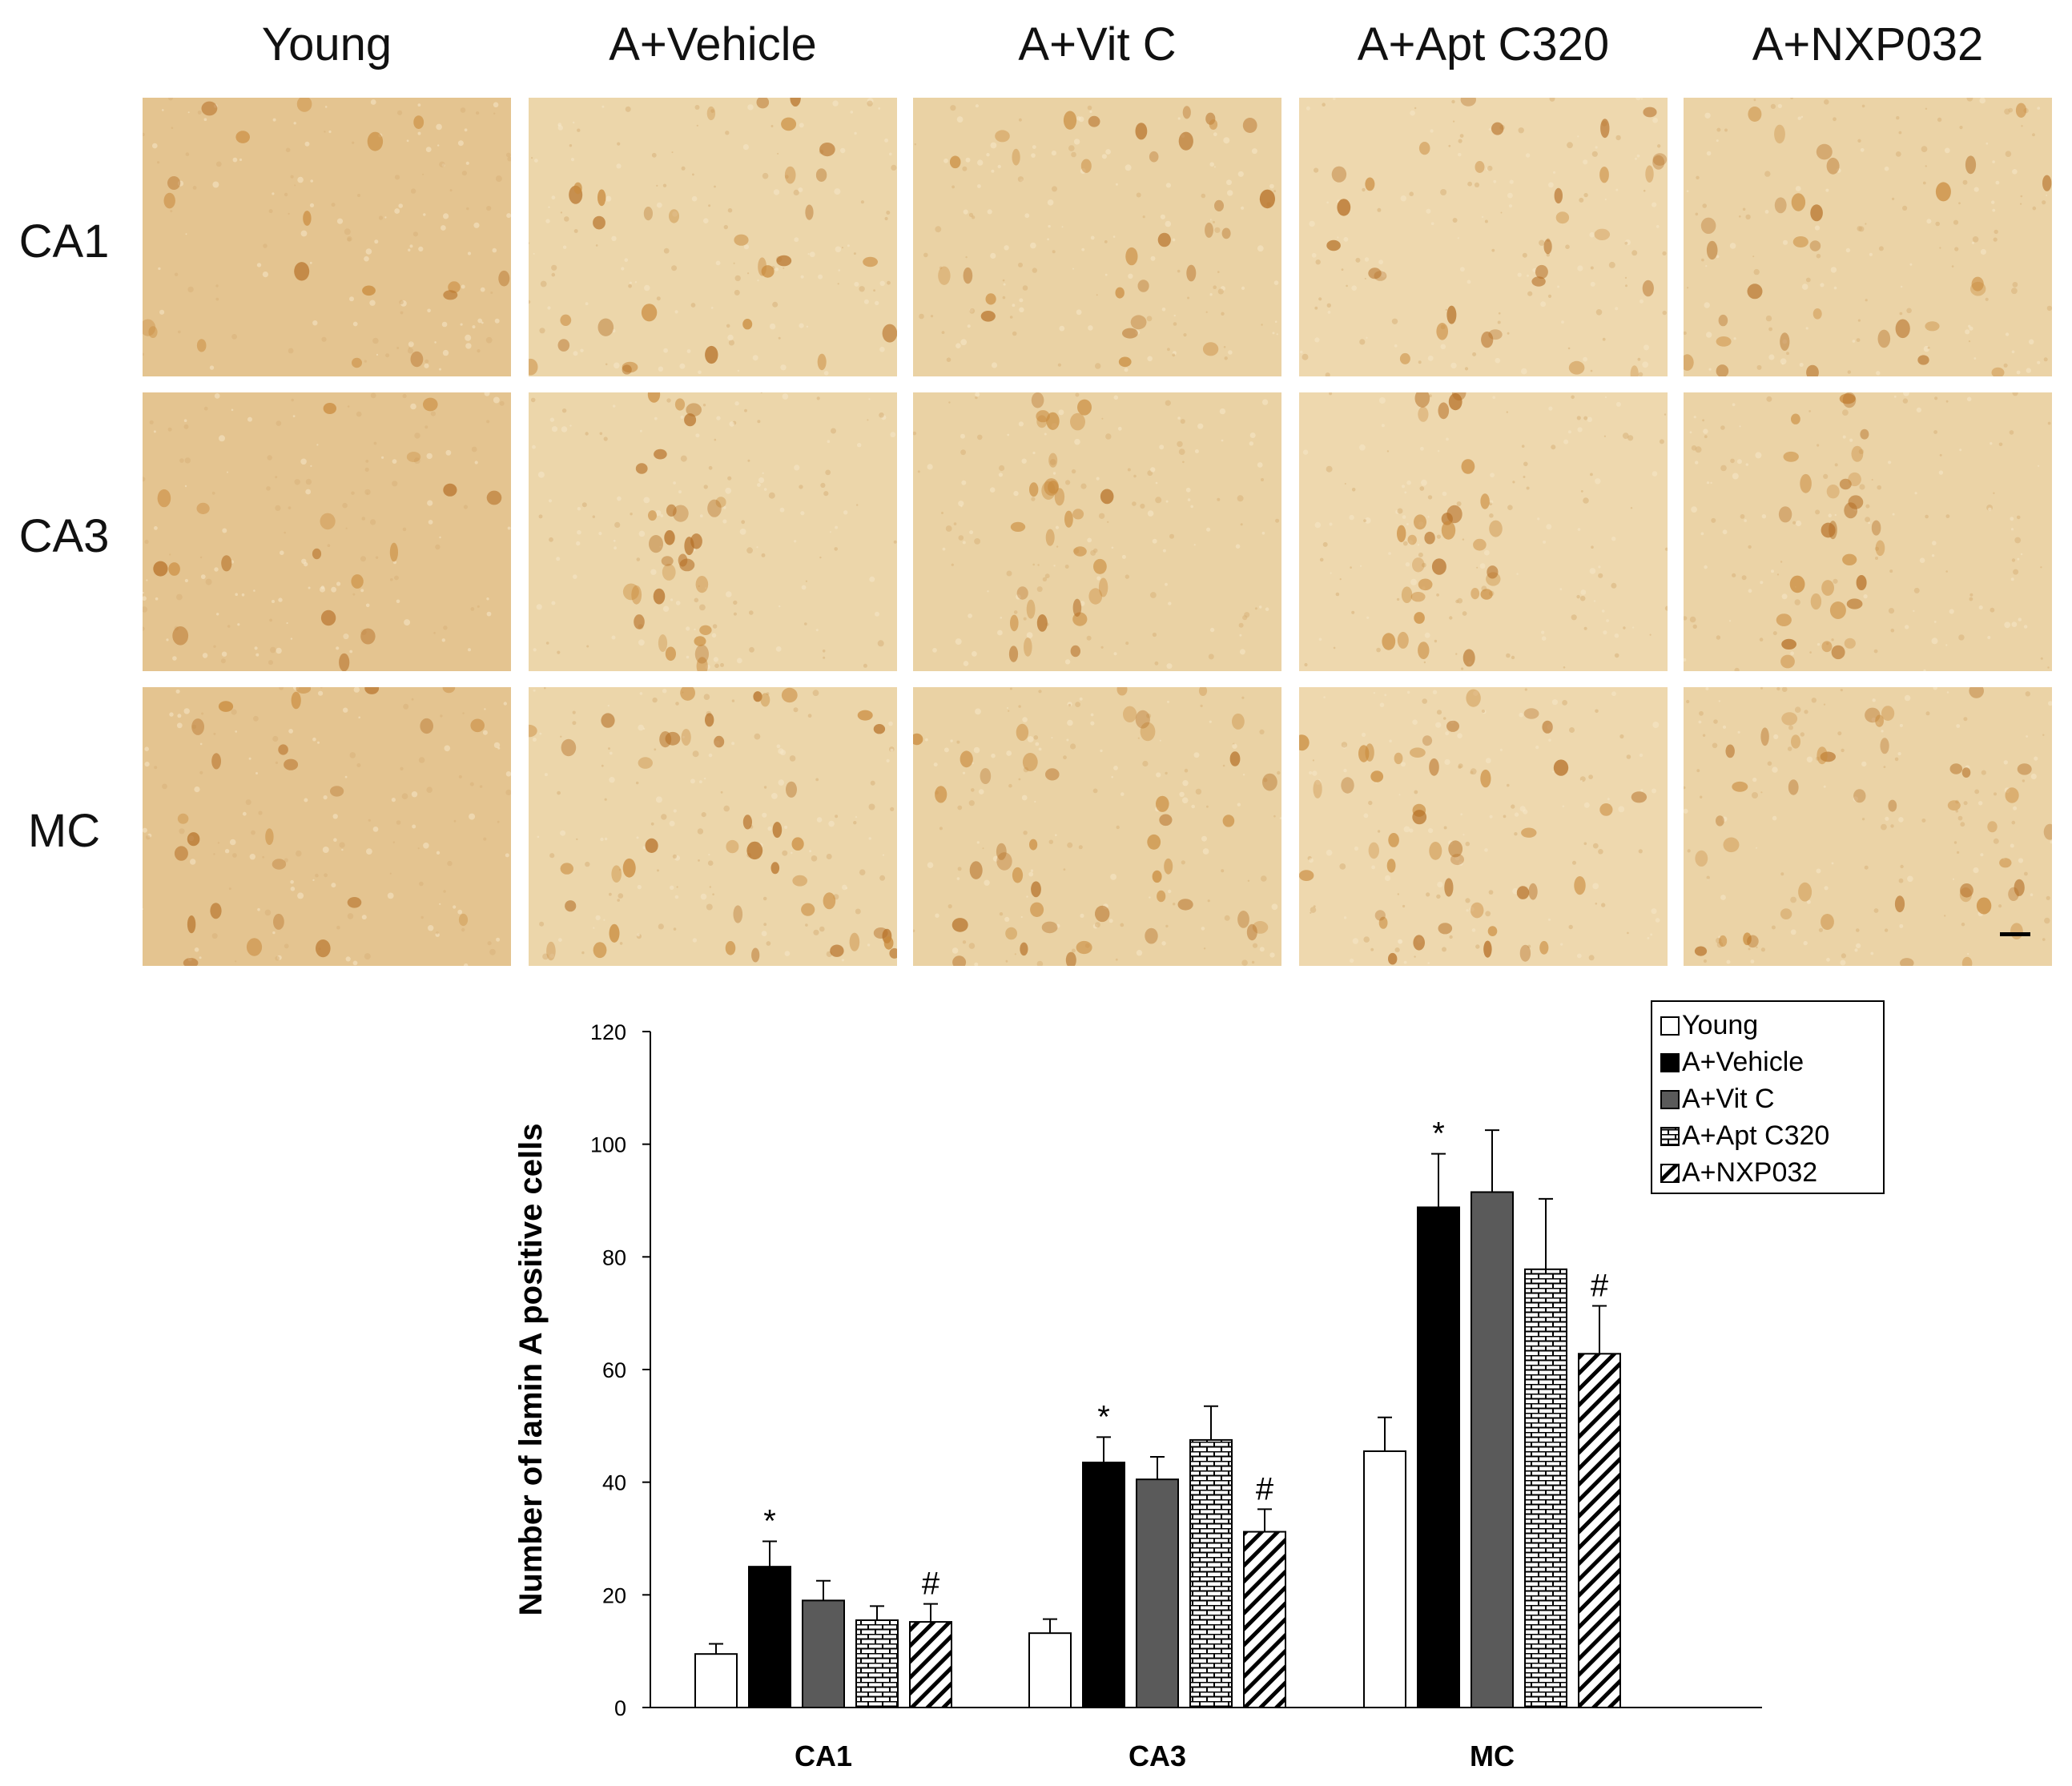  What do you see at coordinates (1211, 1423) in the screenshot?
I see `error-bar-ca3-a-apt-c320` at bounding box center [1211, 1423].